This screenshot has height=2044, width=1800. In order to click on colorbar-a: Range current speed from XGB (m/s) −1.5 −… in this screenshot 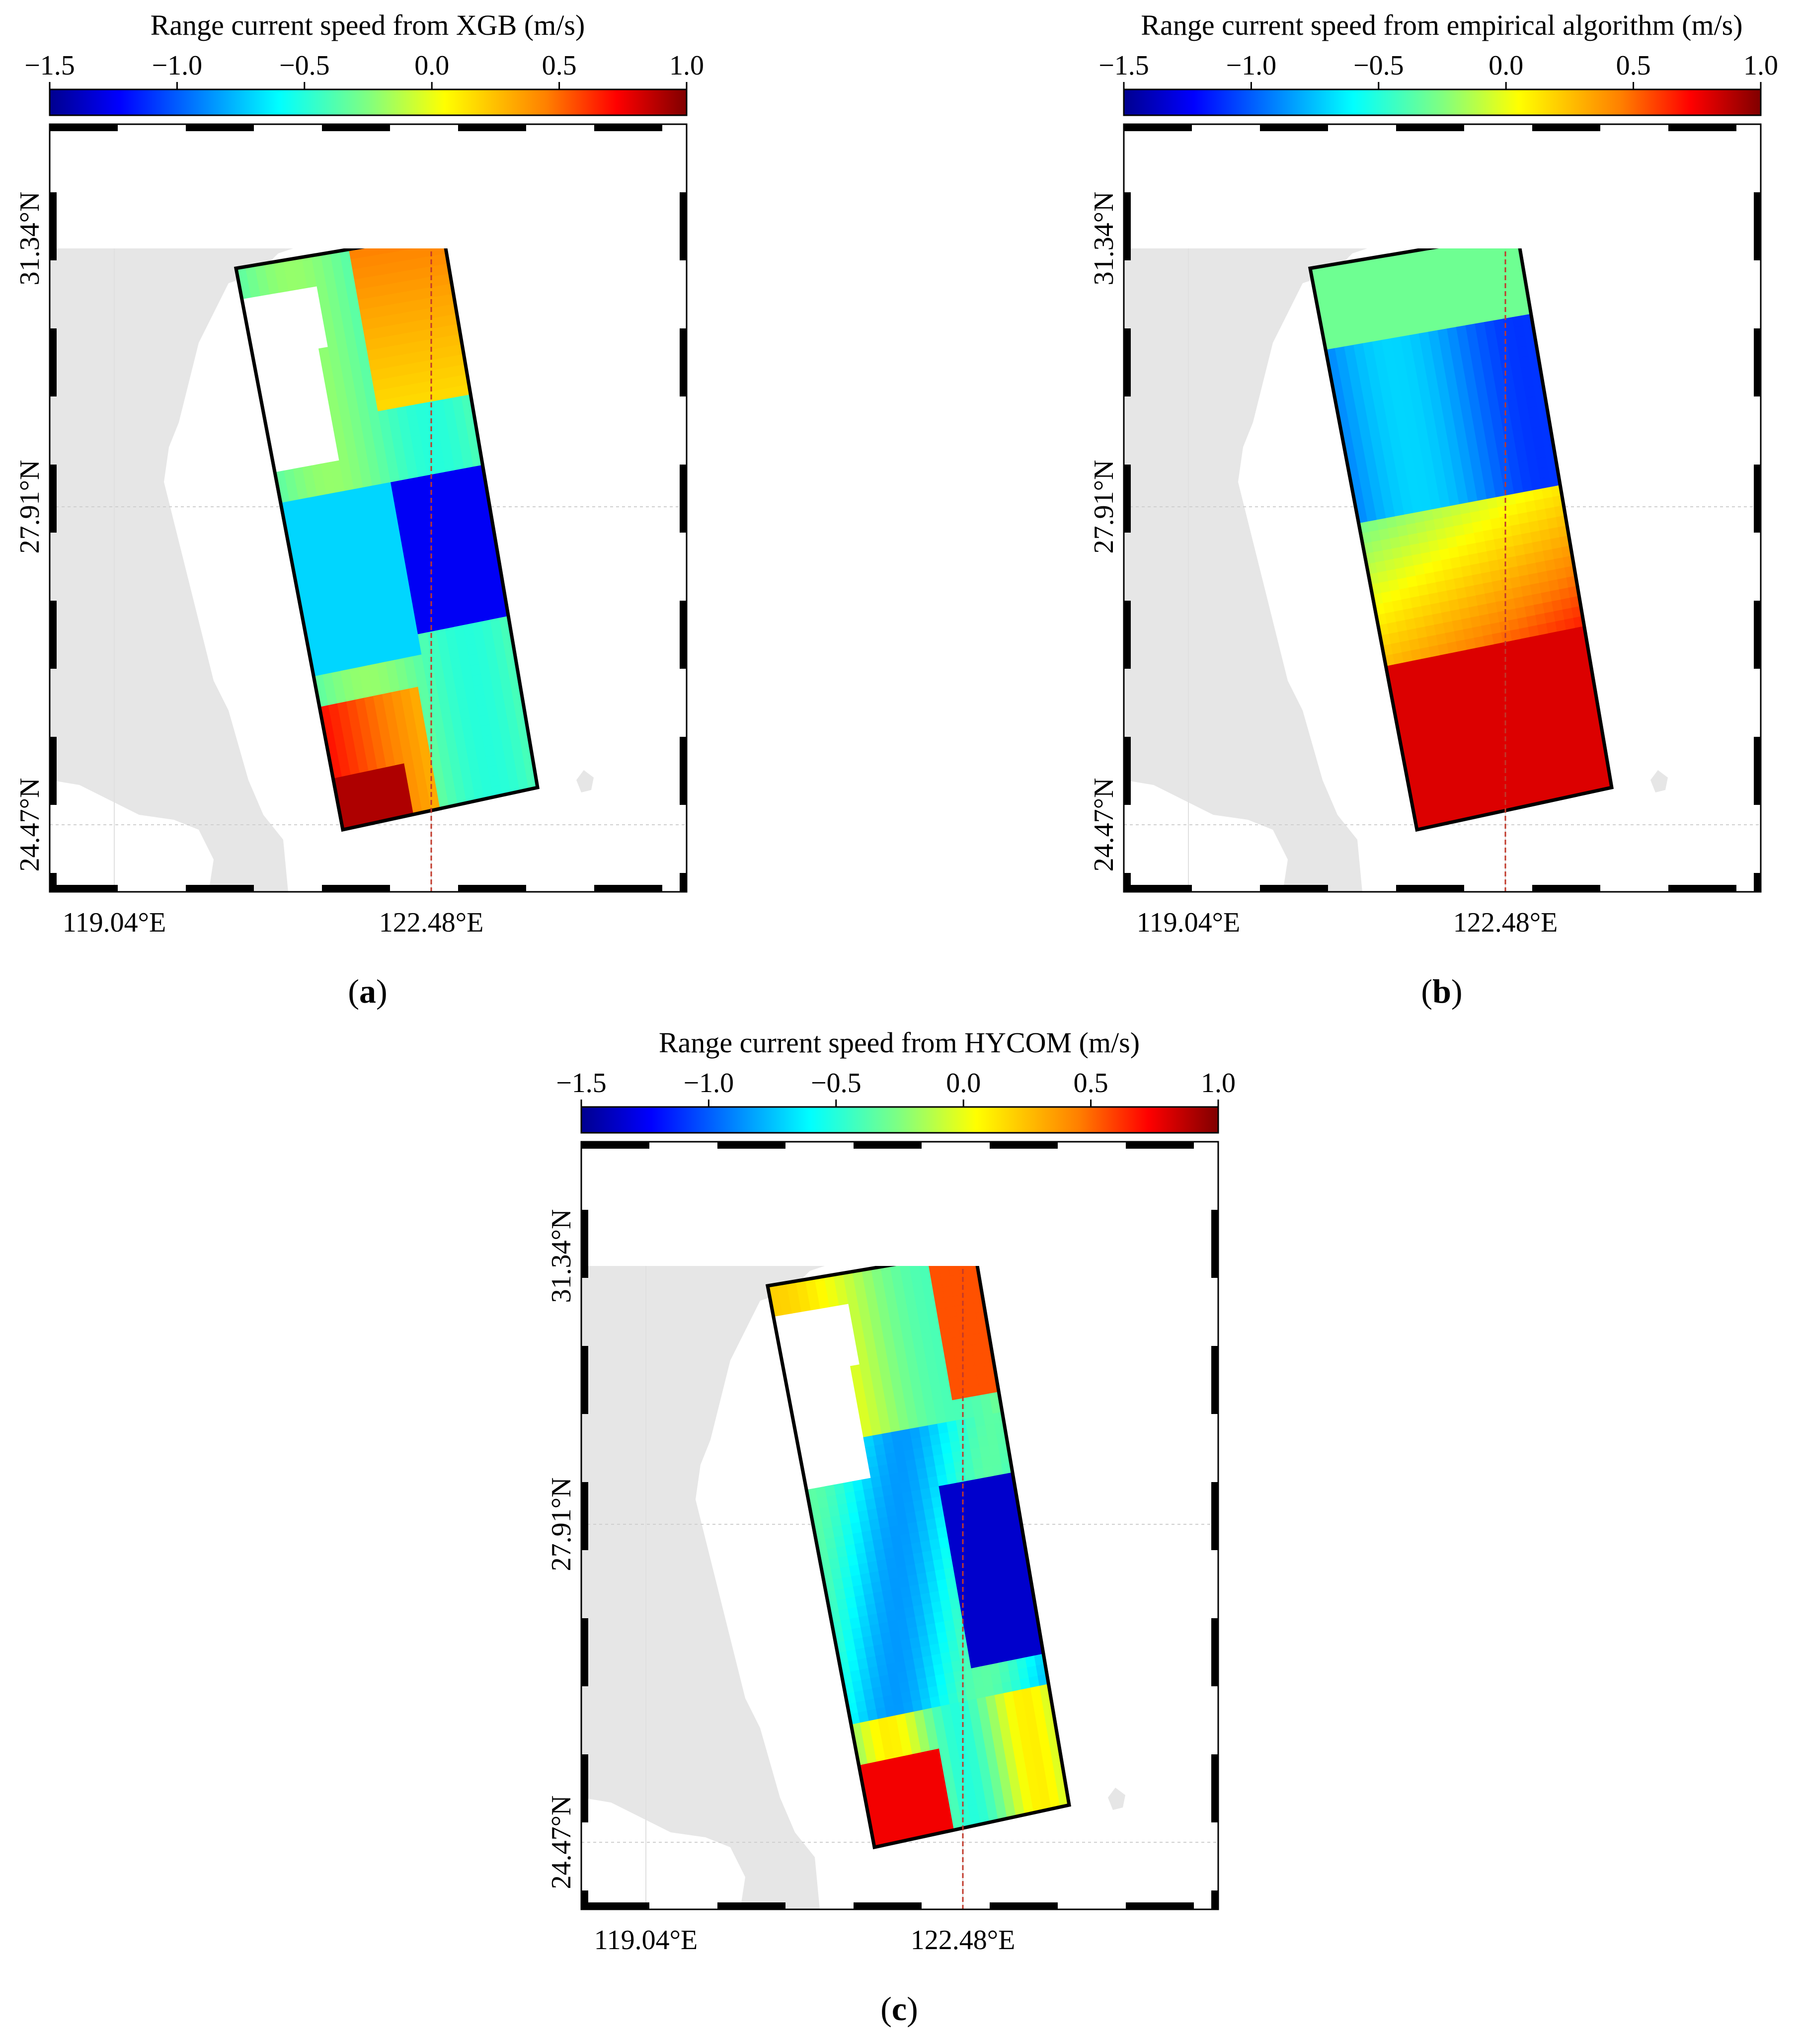, I will do `click(364, 62)`.